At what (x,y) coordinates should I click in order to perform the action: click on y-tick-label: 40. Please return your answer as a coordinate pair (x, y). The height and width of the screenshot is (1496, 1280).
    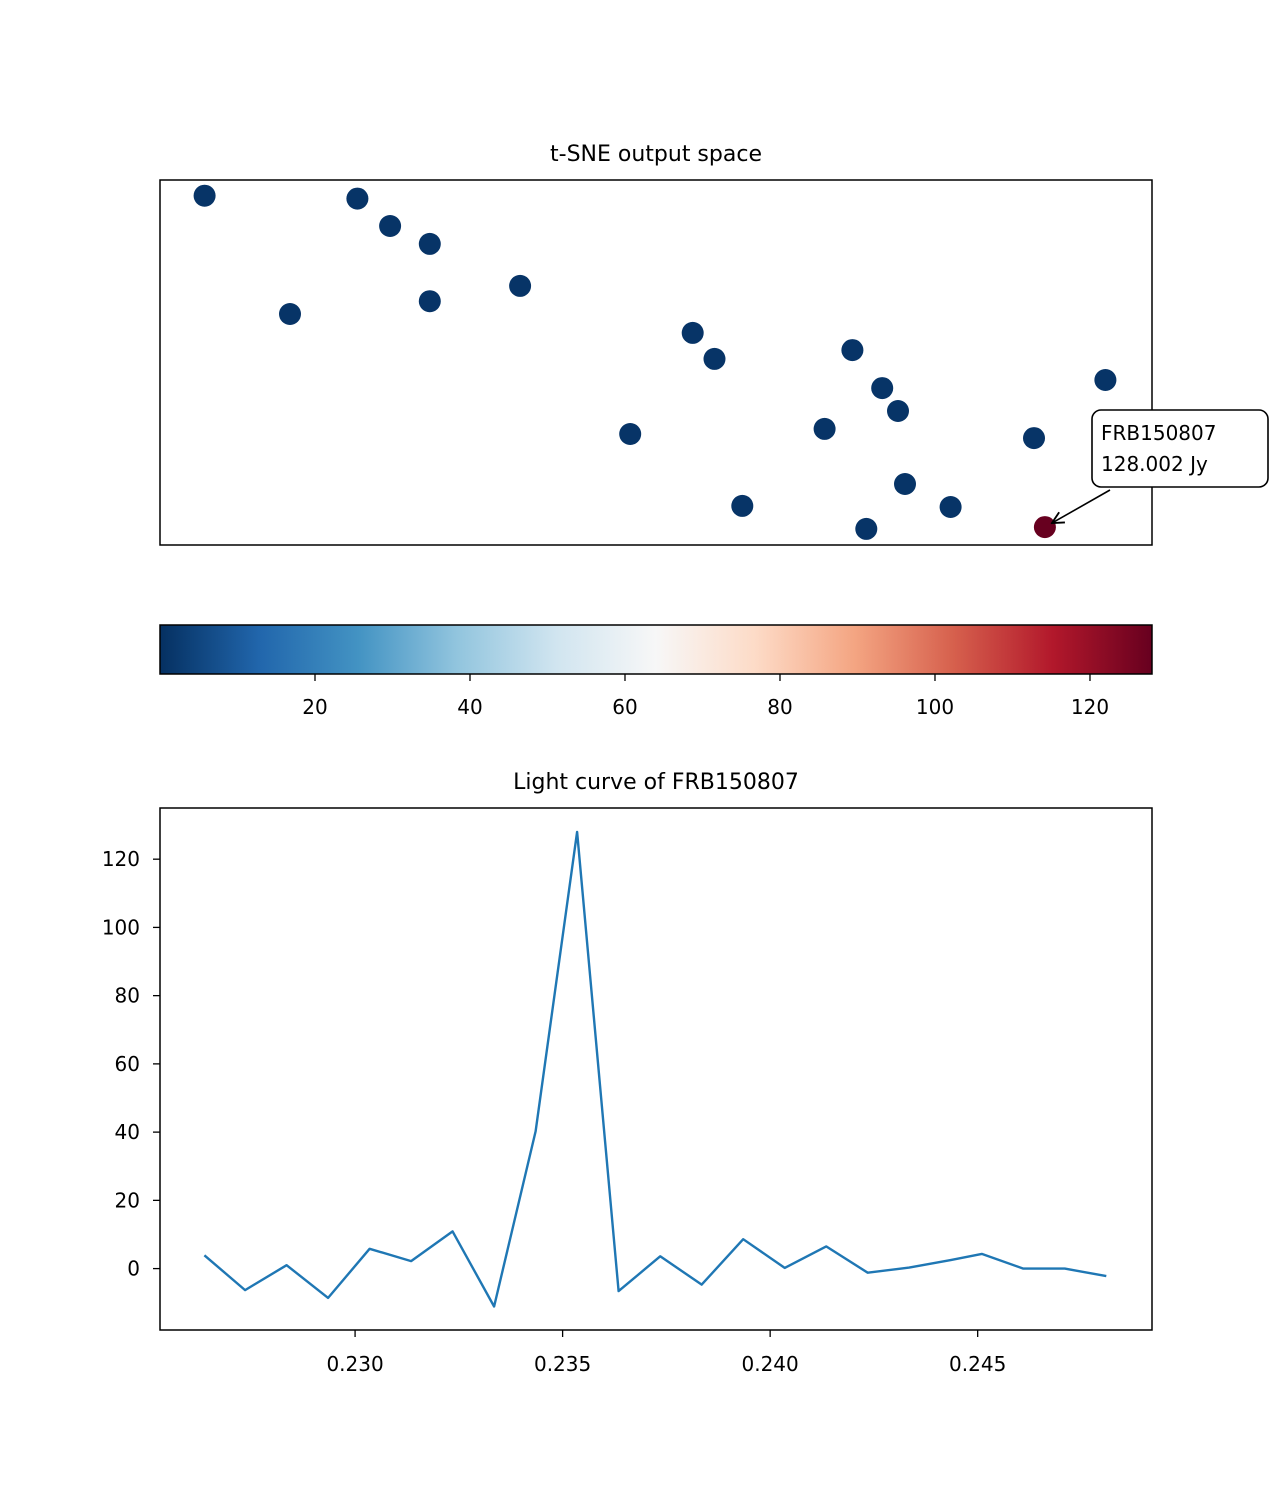
    Looking at the image, I should click on (127, 1132).